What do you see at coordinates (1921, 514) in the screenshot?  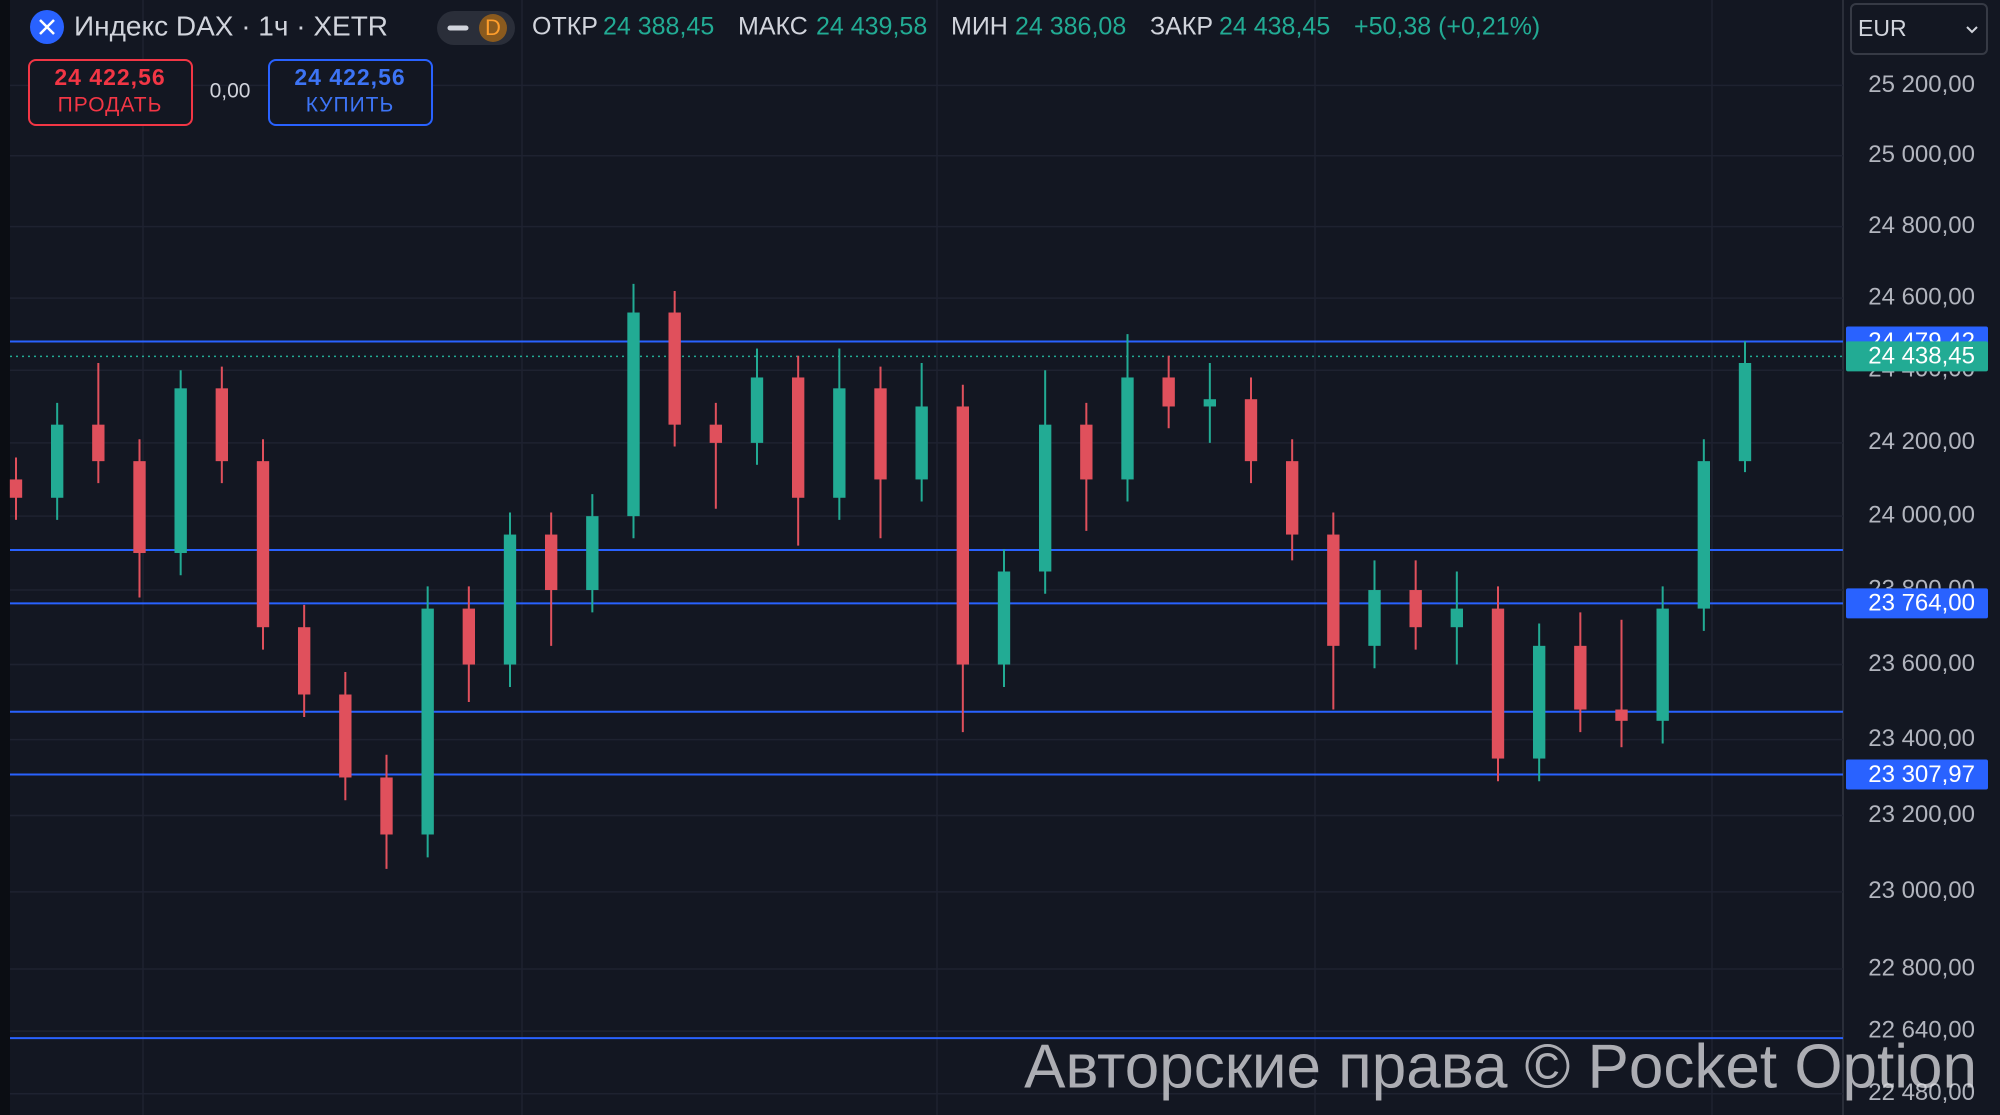 I see `y-tick-label: 24 000,00` at bounding box center [1921, 514].